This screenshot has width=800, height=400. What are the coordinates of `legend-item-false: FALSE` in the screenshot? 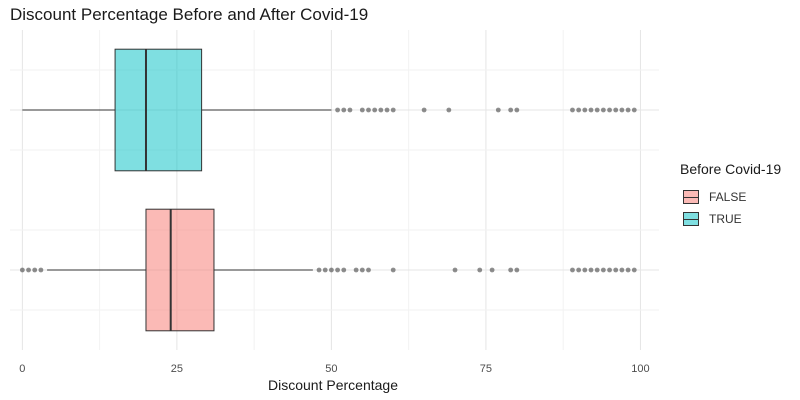 It's located at (730, 197).